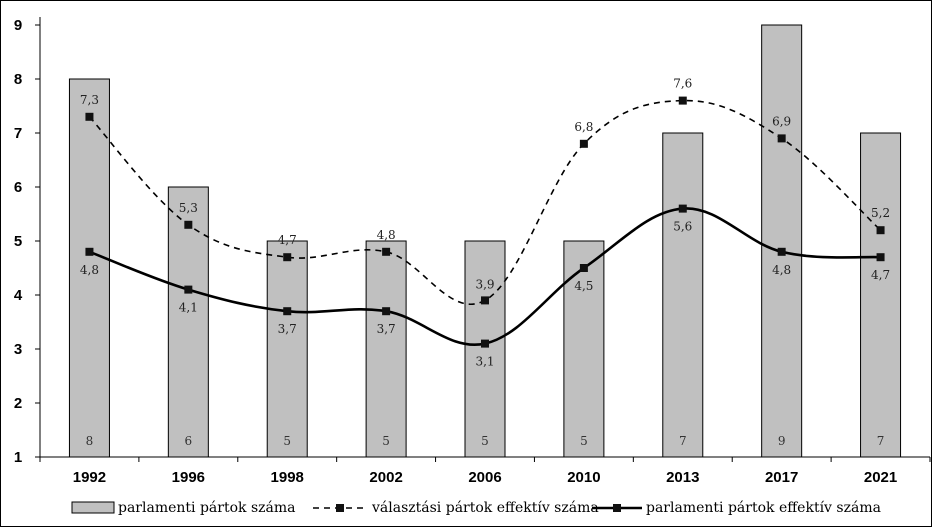  I want to click on valasztasi-effektiv-value-label: 5,3, so click(188, 208).